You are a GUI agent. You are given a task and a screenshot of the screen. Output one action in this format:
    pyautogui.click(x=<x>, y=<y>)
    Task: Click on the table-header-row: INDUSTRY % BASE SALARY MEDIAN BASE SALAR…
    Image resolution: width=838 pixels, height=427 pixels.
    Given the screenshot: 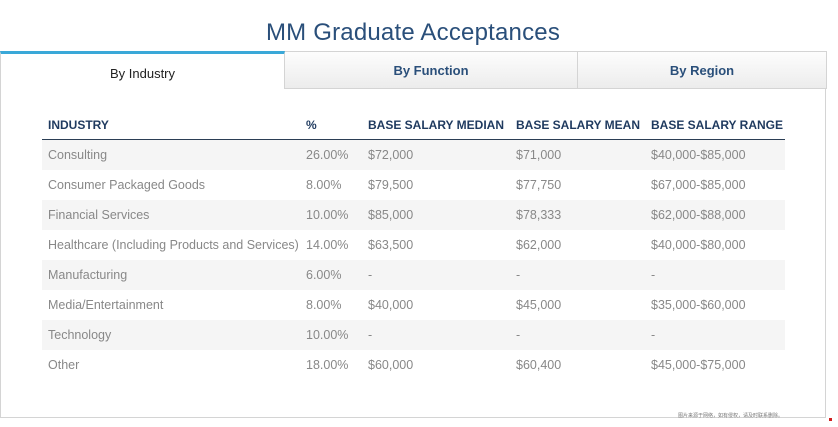 What is the action you would take?
    pyautogui.click(x=413, y=125)
    